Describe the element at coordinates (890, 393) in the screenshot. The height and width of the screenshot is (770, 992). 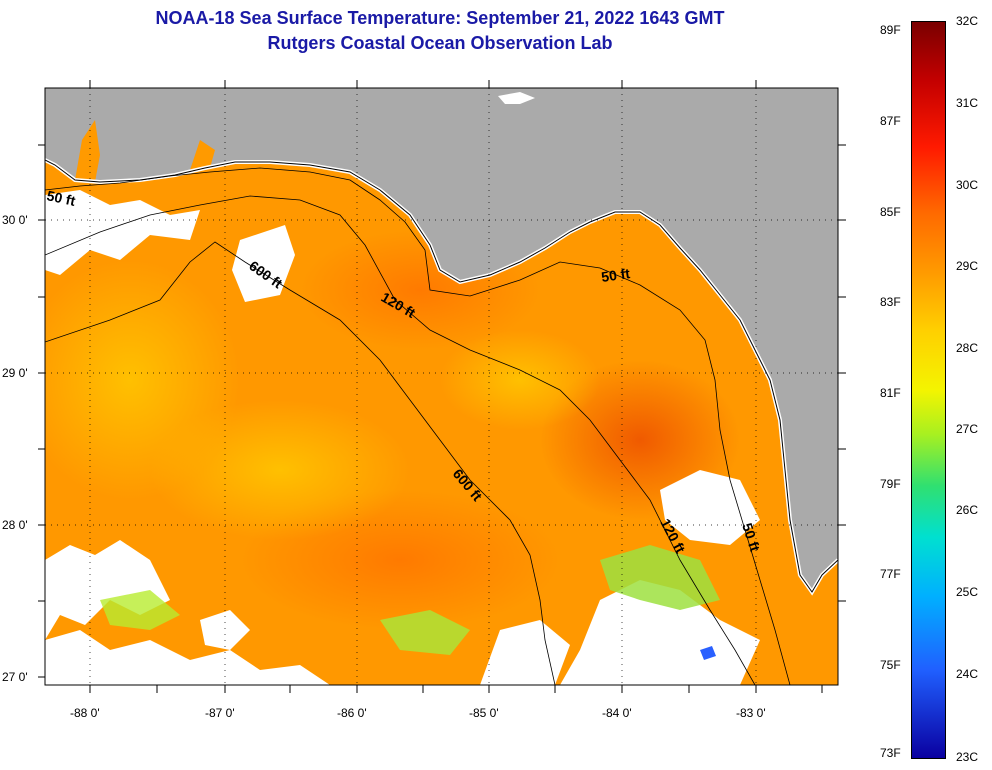
I see `colorbar-f-label: 81F` at that location.